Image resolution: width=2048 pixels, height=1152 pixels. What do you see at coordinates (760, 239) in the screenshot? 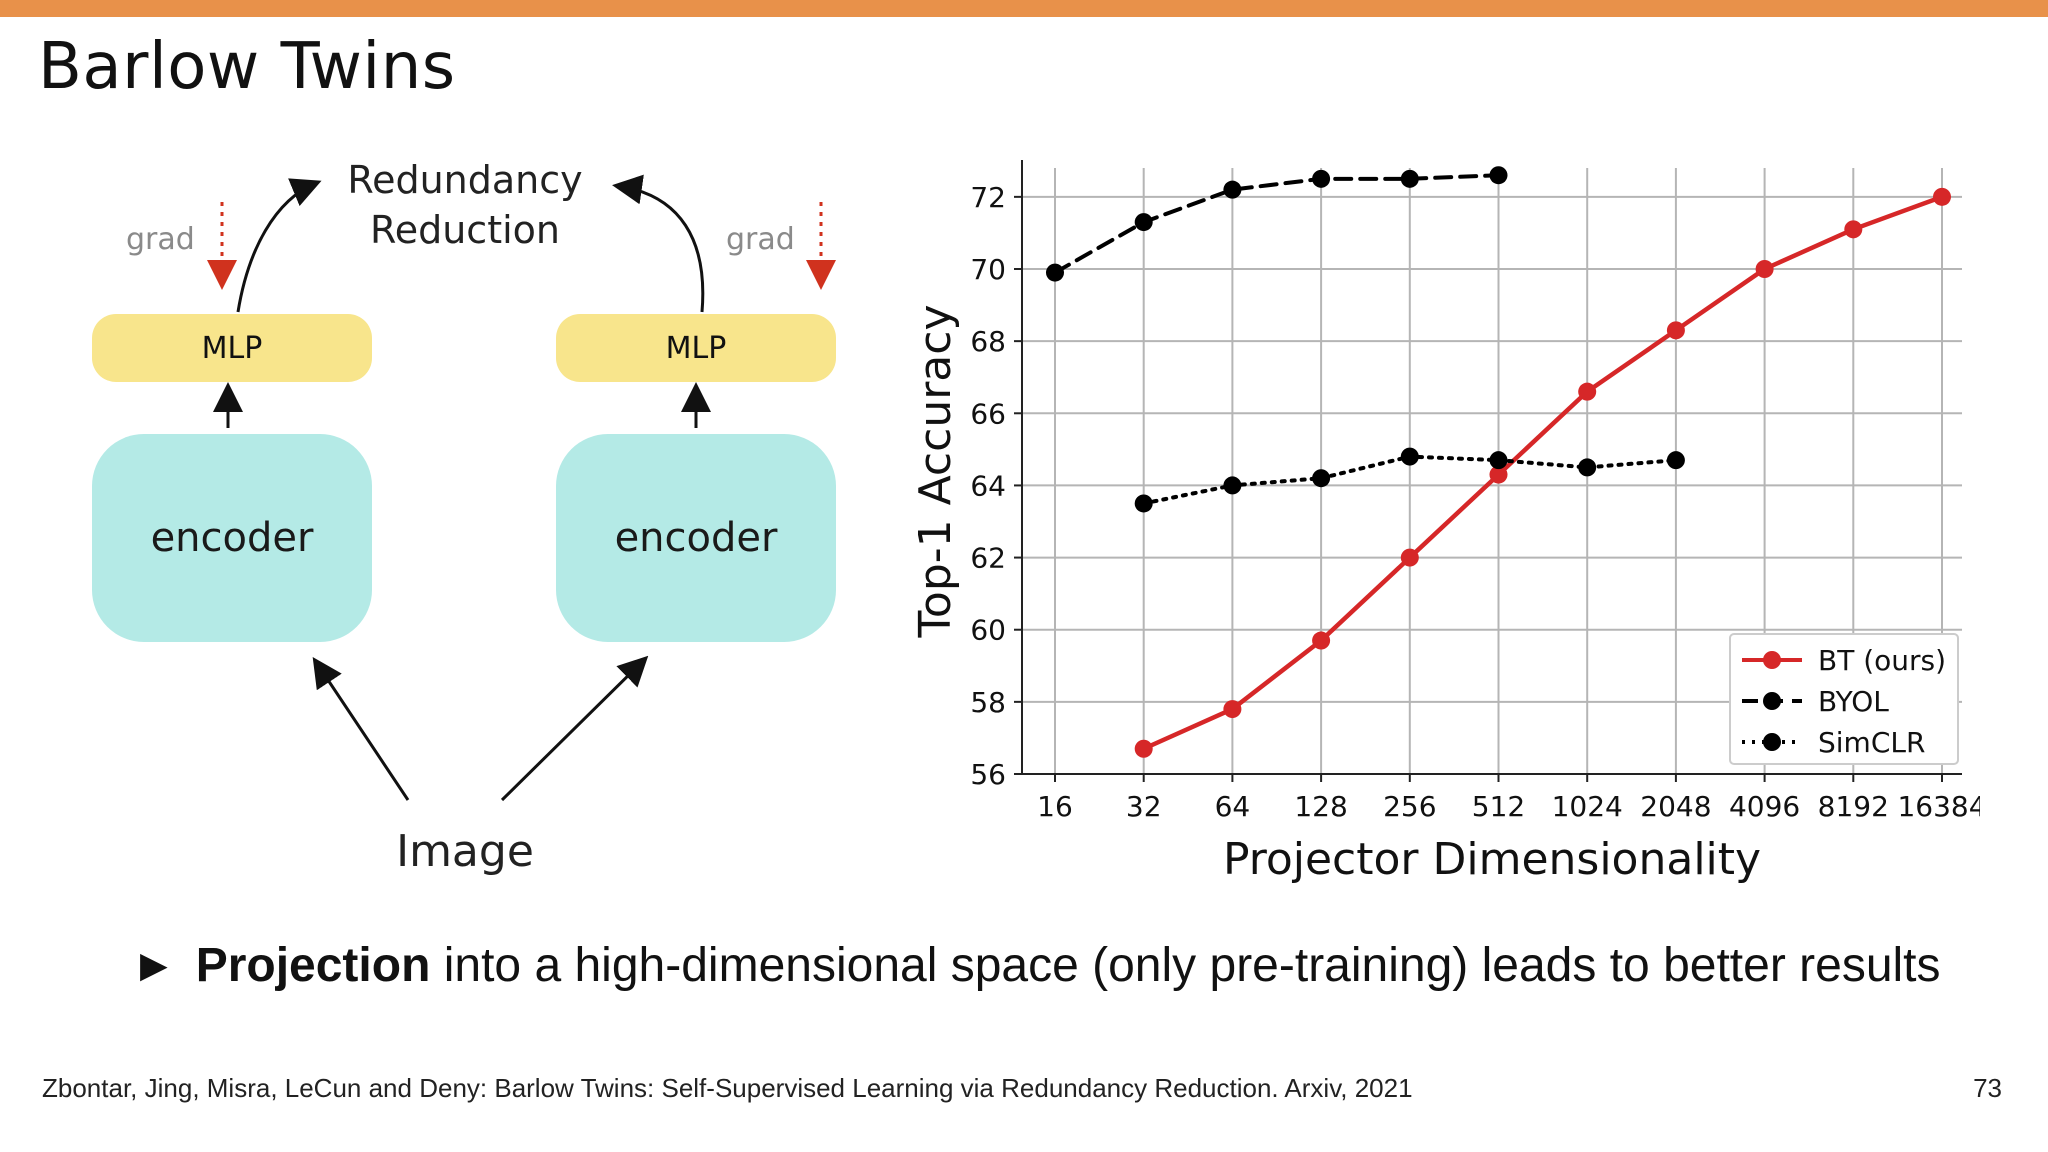
I see `grad-label-right: grad` at bounding box center [760, 239].